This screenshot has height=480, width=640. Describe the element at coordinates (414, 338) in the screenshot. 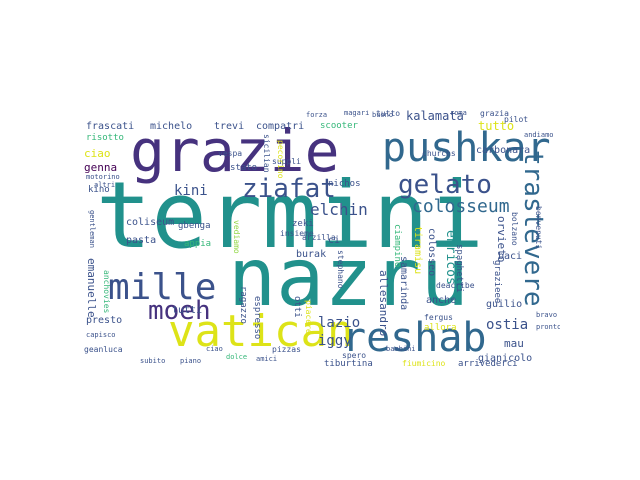

I see `word-reshab: reshab` at that location.